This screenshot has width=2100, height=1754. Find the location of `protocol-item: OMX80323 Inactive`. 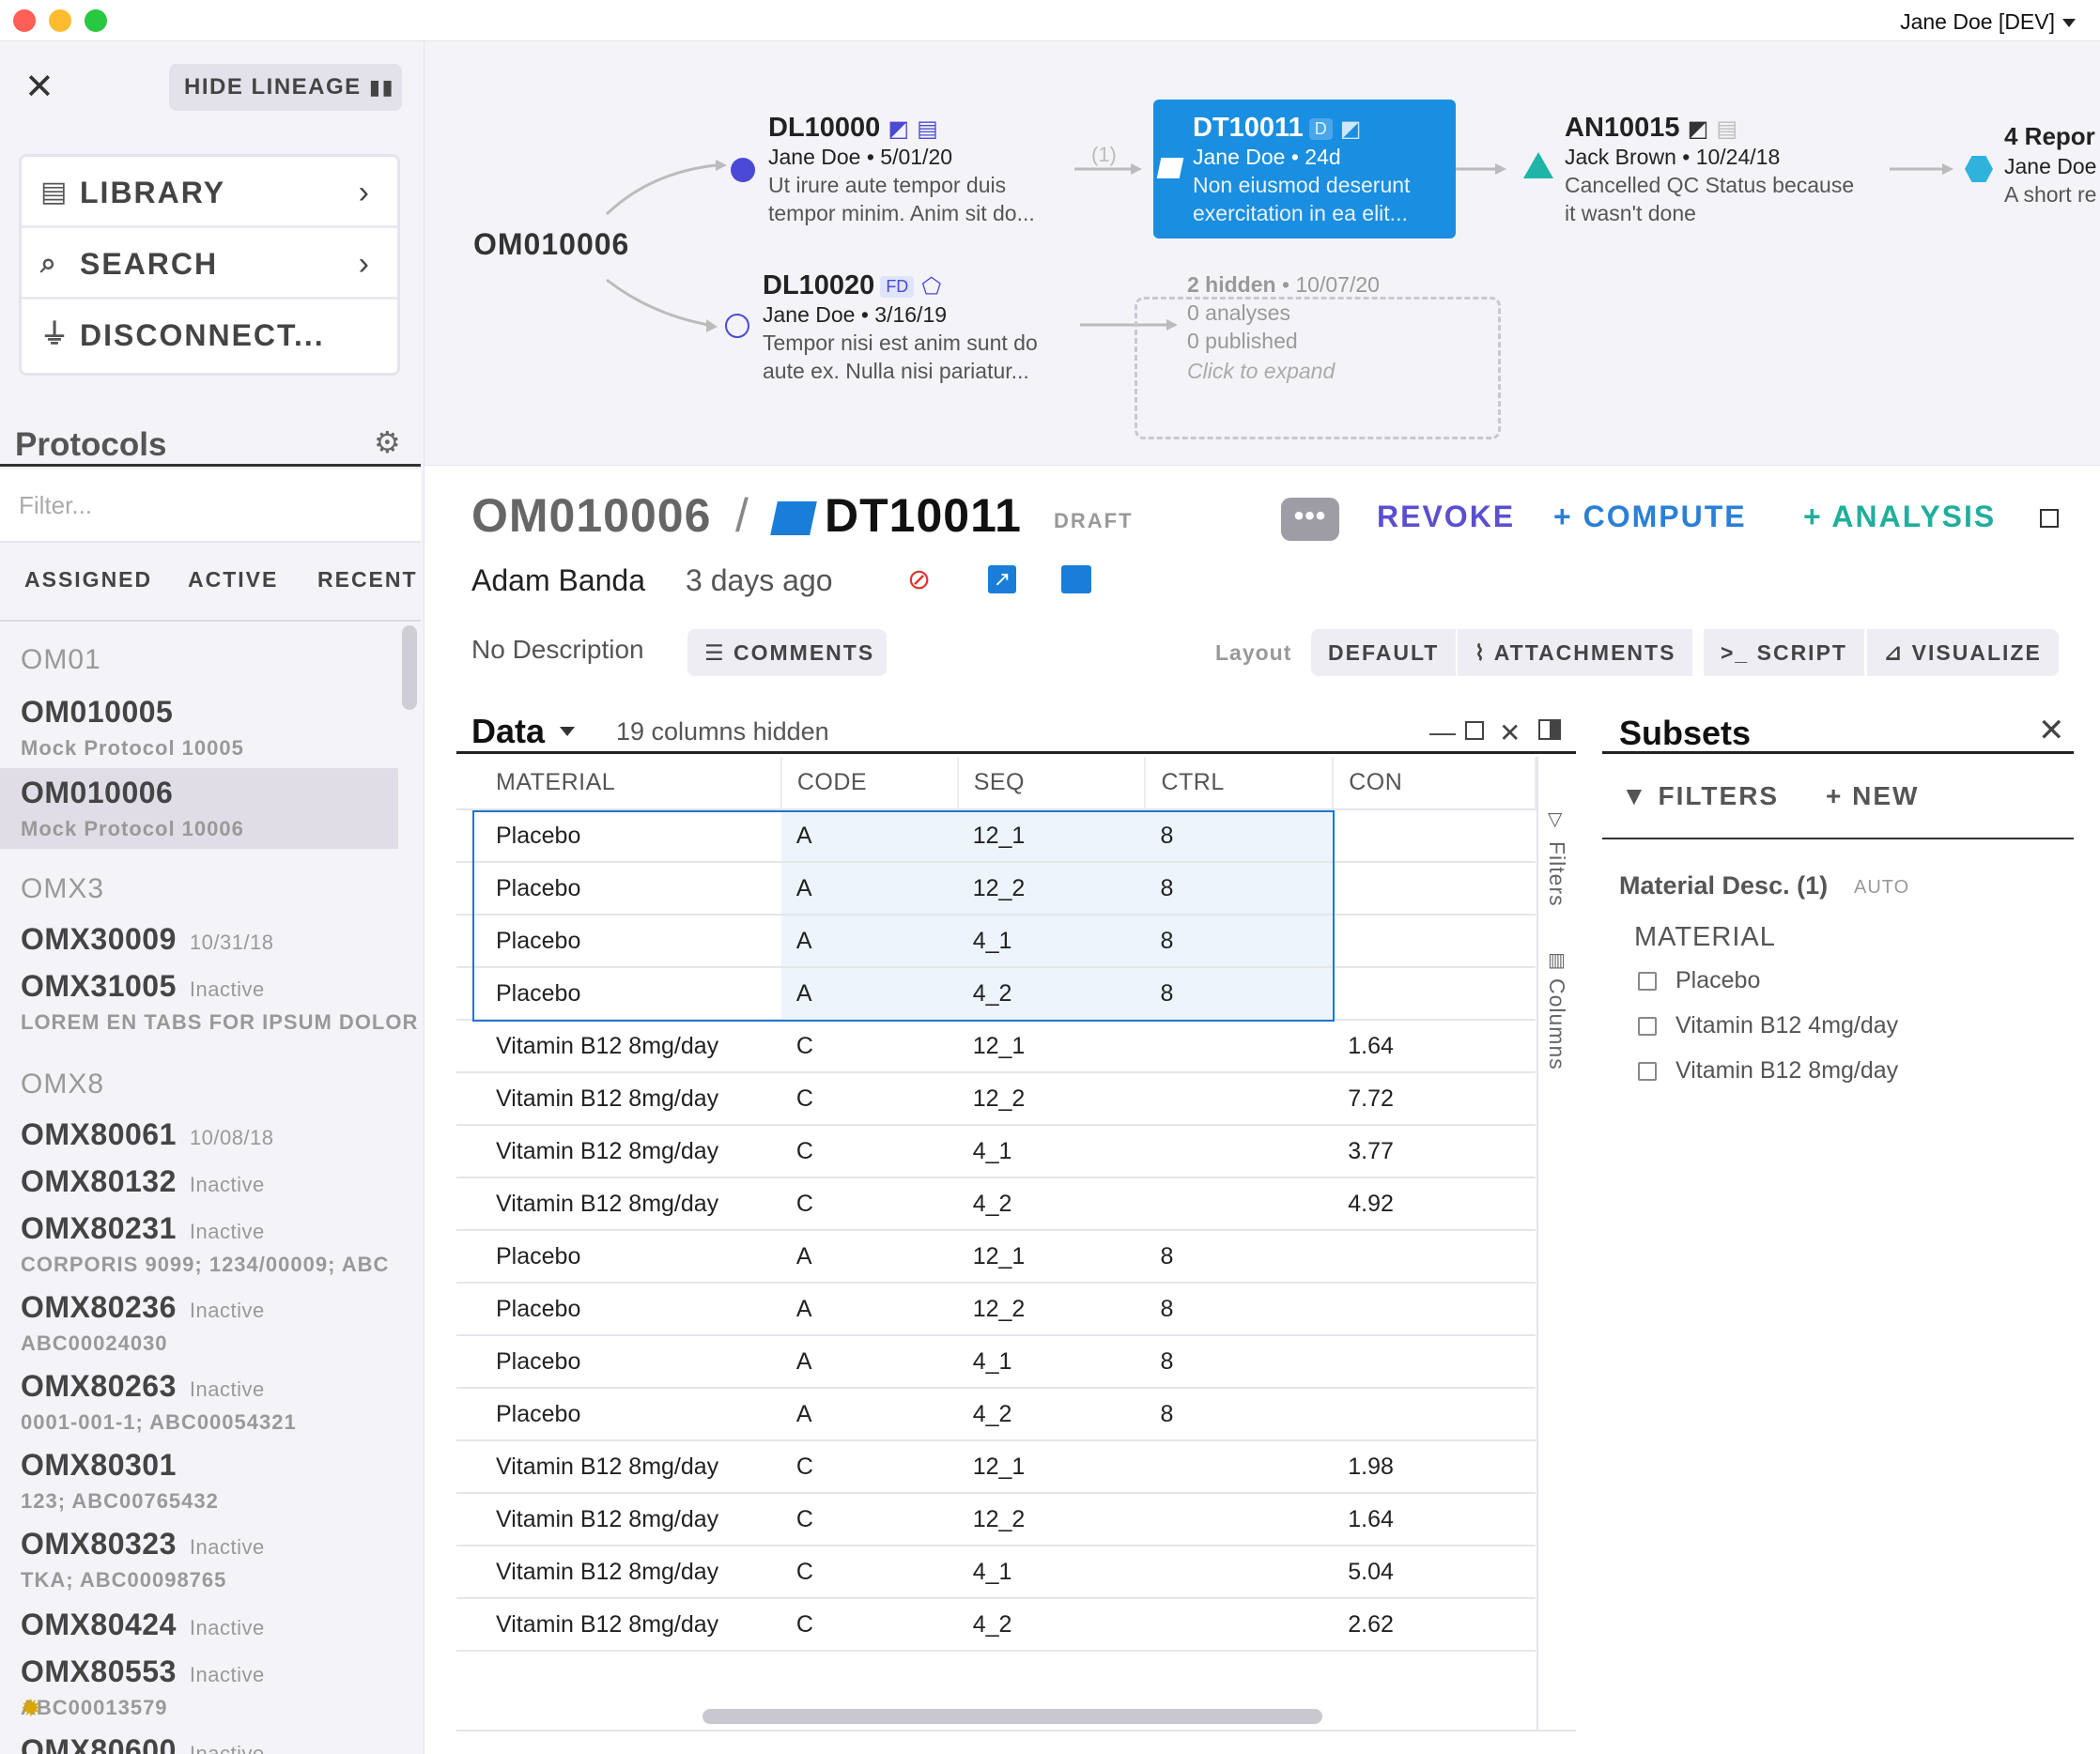

protocol-item: OMX80323 Inactive is located at coordinates (143, 1544).